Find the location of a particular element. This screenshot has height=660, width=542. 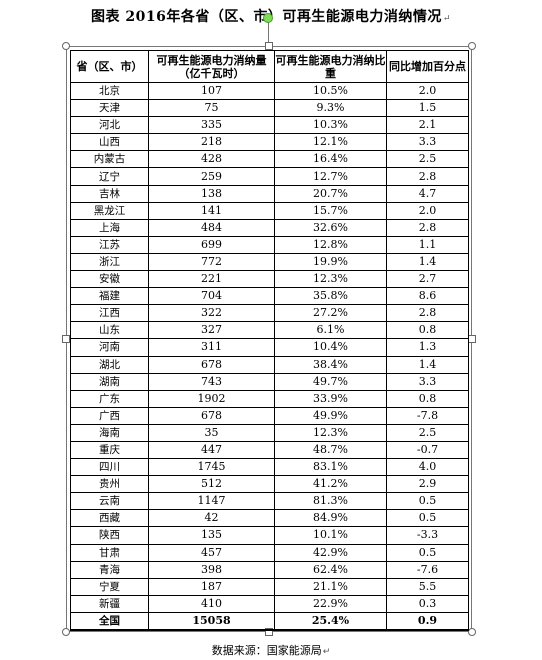

cell-province: 西藏 is located at coordinates (109, 518).